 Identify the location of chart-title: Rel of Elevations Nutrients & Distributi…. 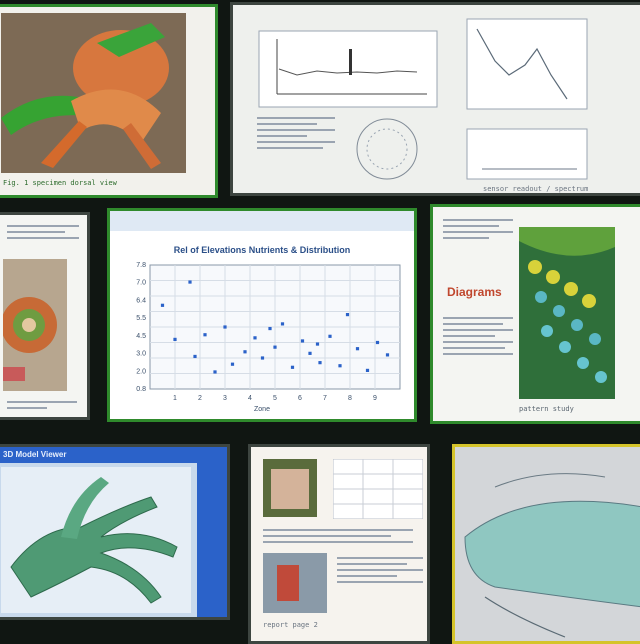
(262, 250).